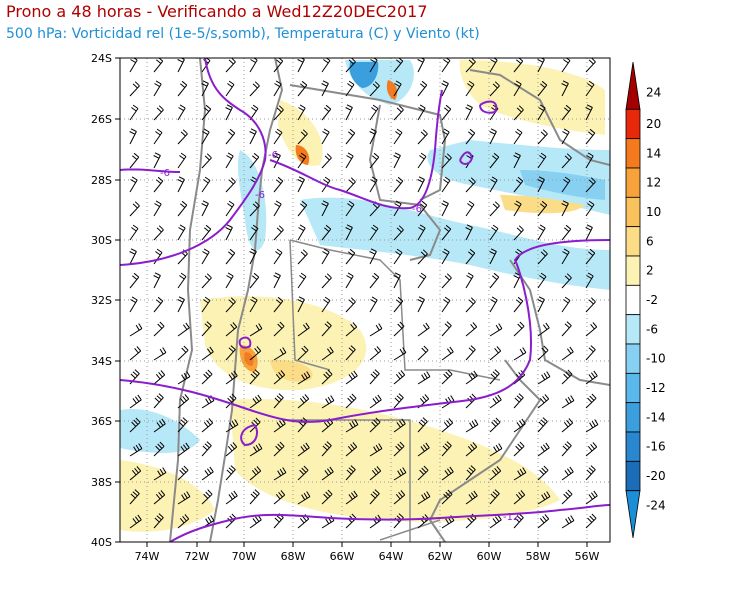 This screenshot has height=600, width=750. I want to click on contour-label: -6, so click(273, 155).